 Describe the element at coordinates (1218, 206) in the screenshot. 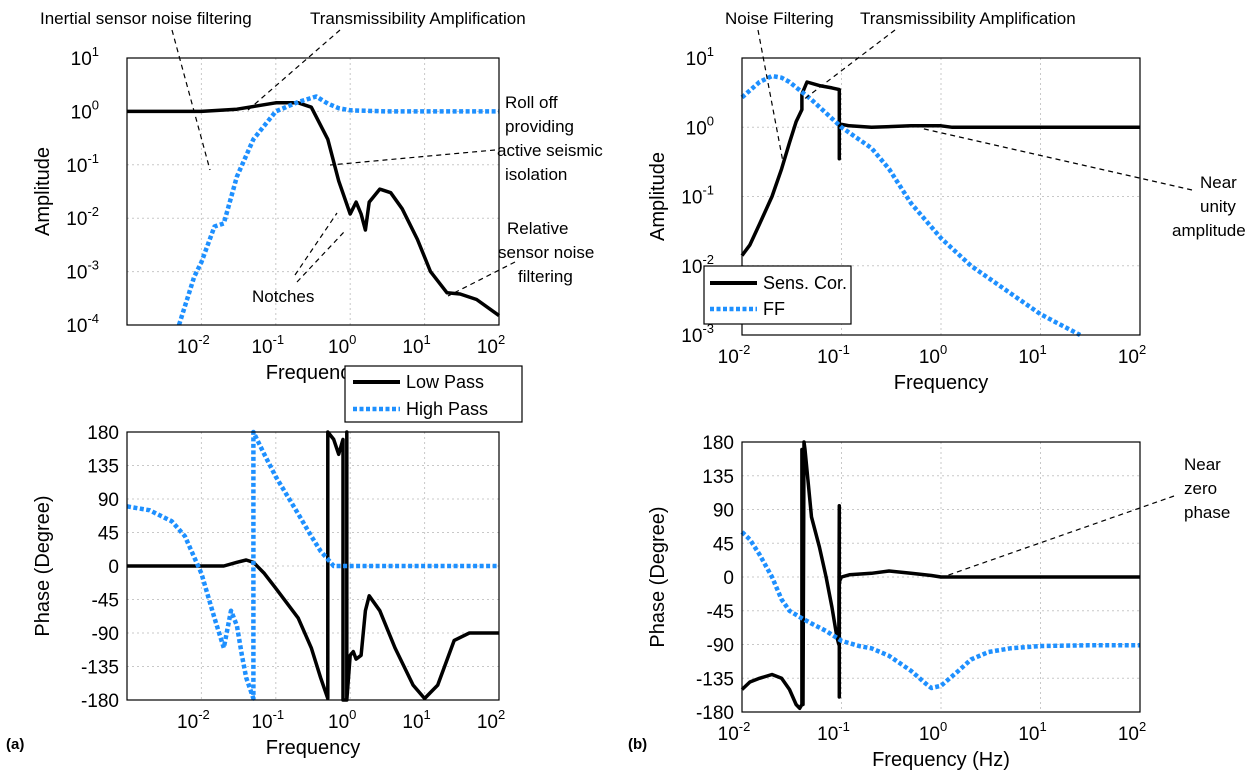

I see `svg-text: unity` at that location.